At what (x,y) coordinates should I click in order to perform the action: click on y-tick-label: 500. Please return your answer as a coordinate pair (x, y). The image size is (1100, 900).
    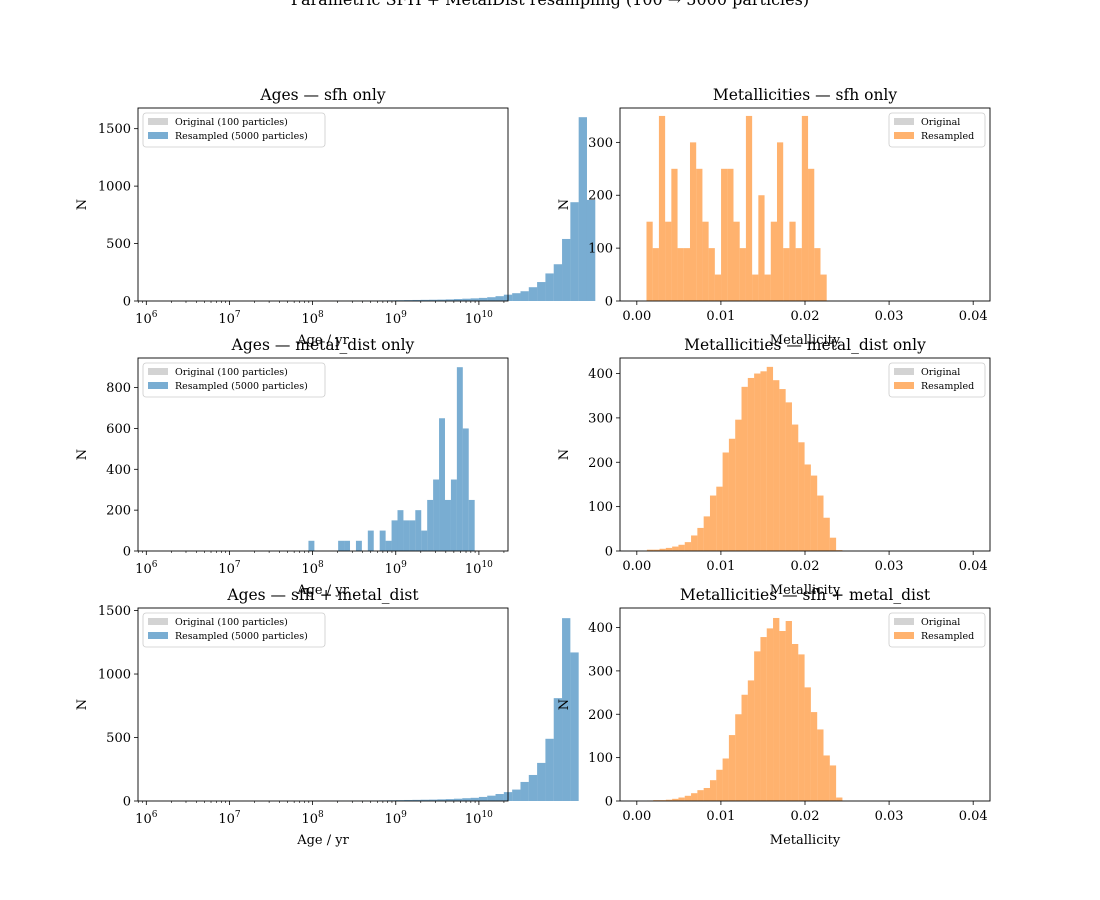
    Looking at the image, I should click on (118, 738).